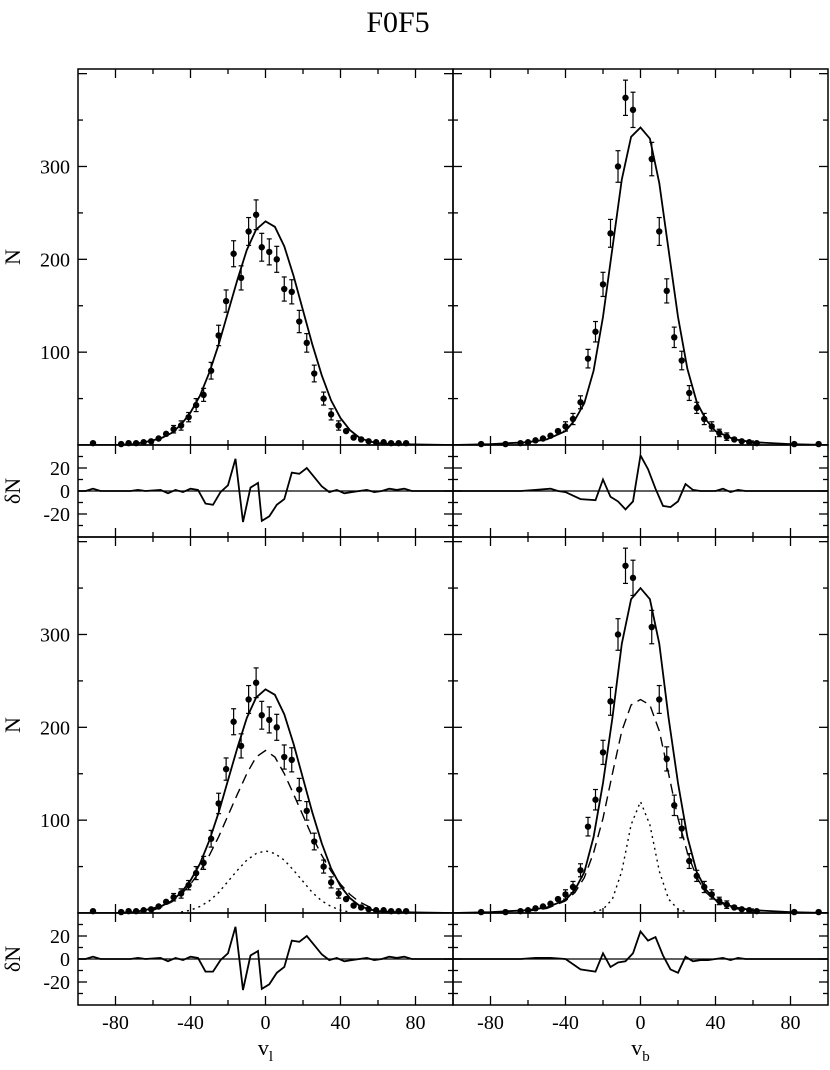  I want to click on y-tick-label: 100, so click(55, 353).